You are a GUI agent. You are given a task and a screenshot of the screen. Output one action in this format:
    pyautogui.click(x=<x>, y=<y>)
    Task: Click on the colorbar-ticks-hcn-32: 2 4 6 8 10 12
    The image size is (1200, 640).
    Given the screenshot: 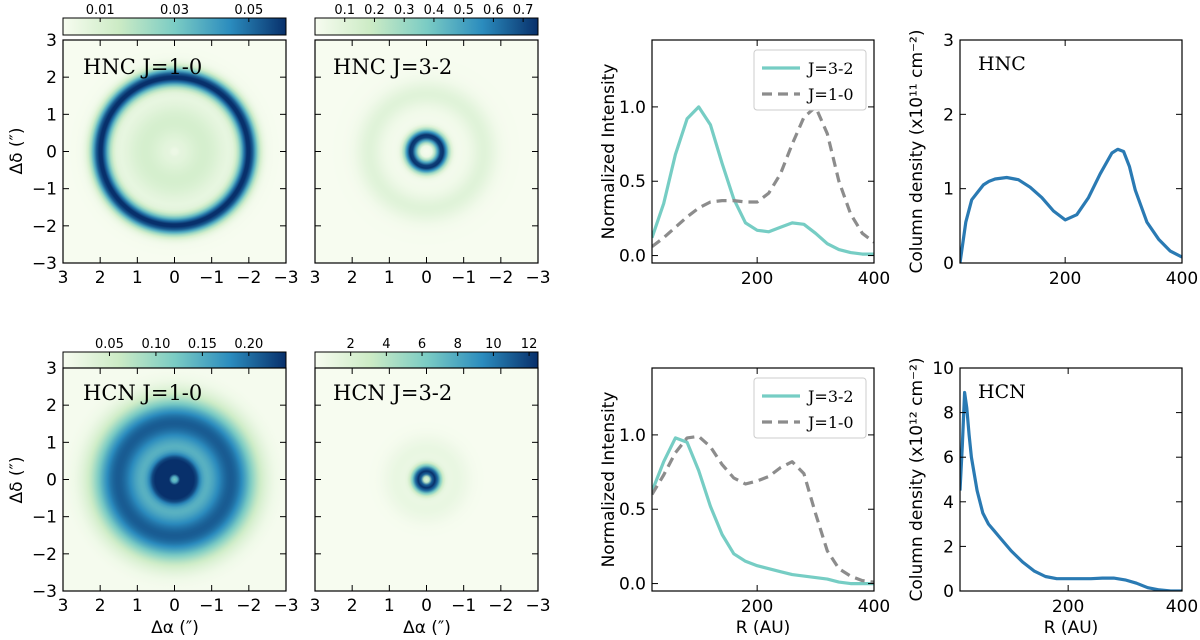 What is the action you would take?
    pyautogui.click(x=442, y=346)
    